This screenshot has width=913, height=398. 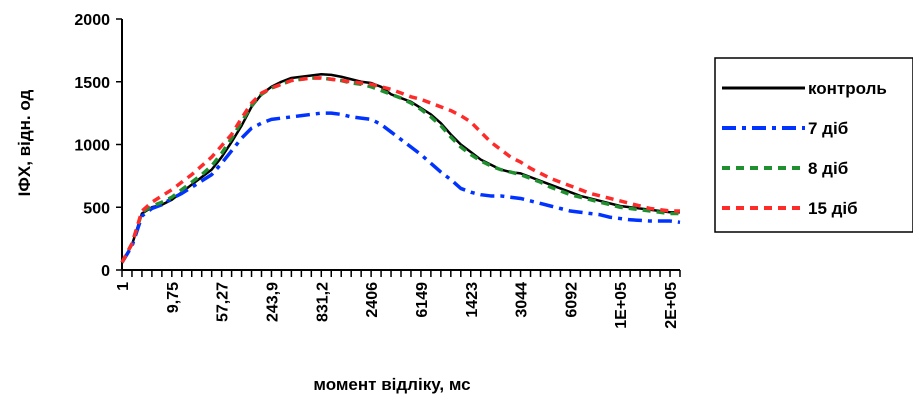 I want to click on x-axis-title: момент відліку, мс, so click(x=391, y=384).